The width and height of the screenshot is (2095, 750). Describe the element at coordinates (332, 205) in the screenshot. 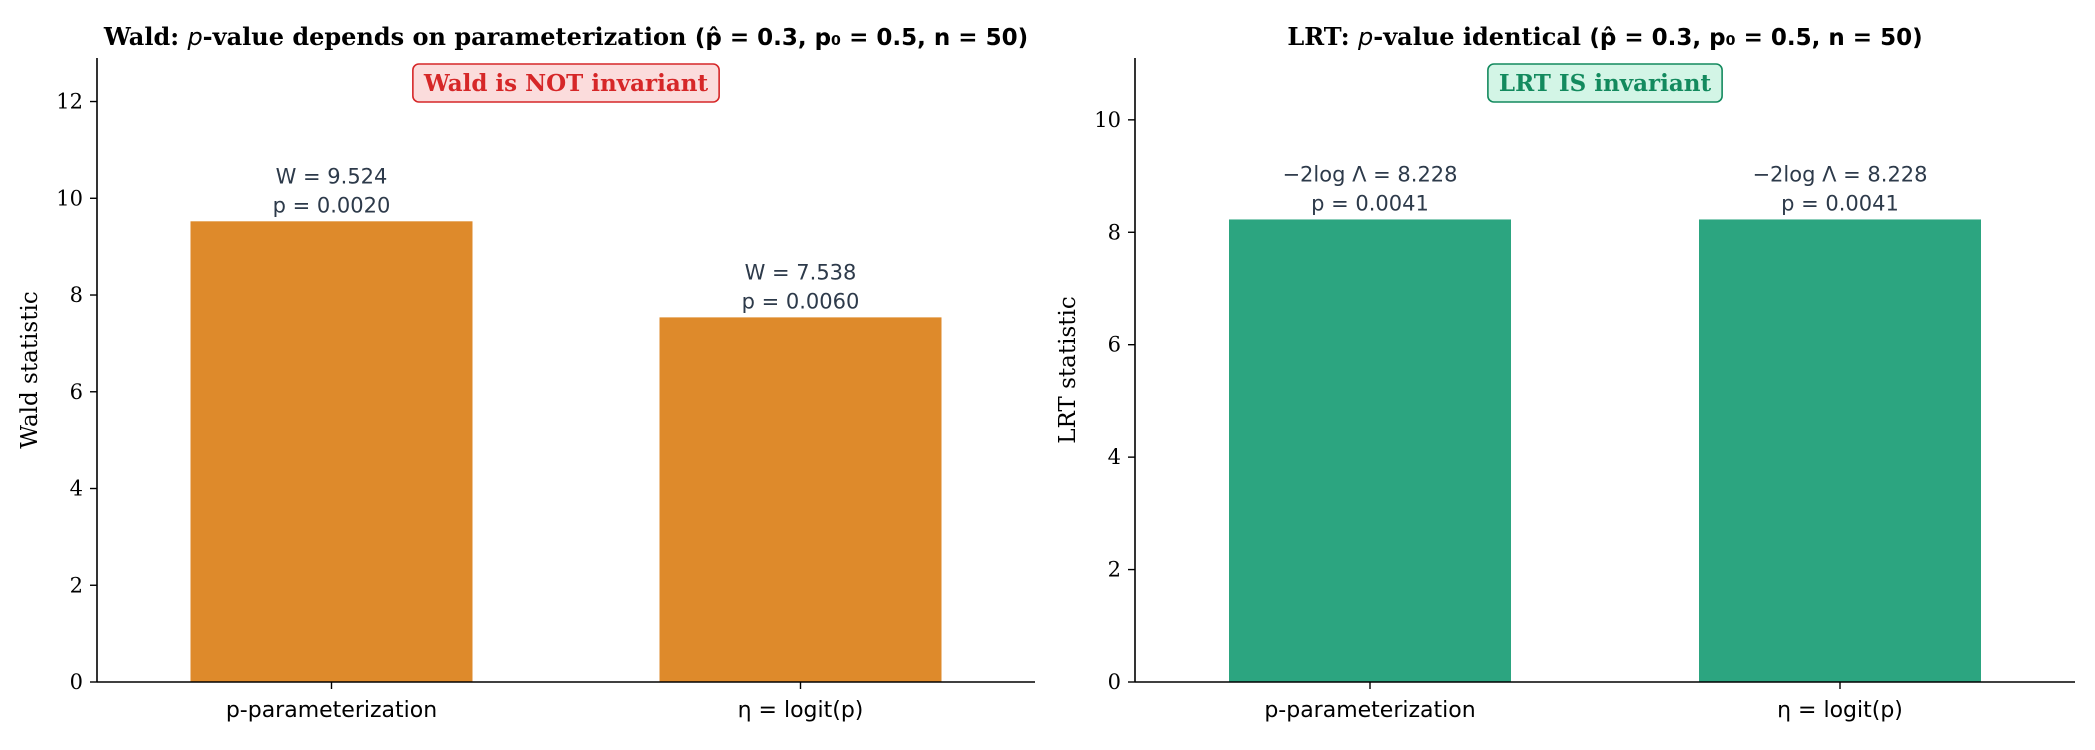

I see `bar-label-pvalue: p = 0.0020` at that location.